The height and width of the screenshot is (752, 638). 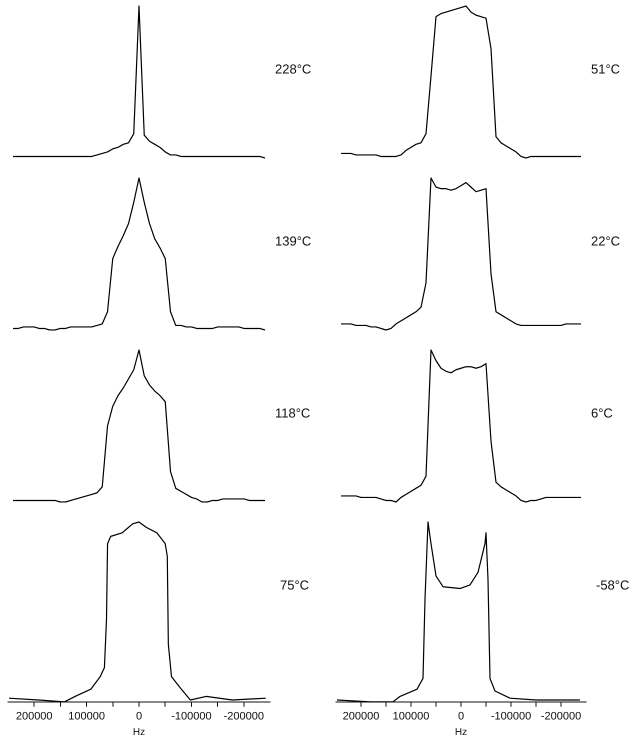 I want to click on text: 228°C, so click(x=293, y=69).